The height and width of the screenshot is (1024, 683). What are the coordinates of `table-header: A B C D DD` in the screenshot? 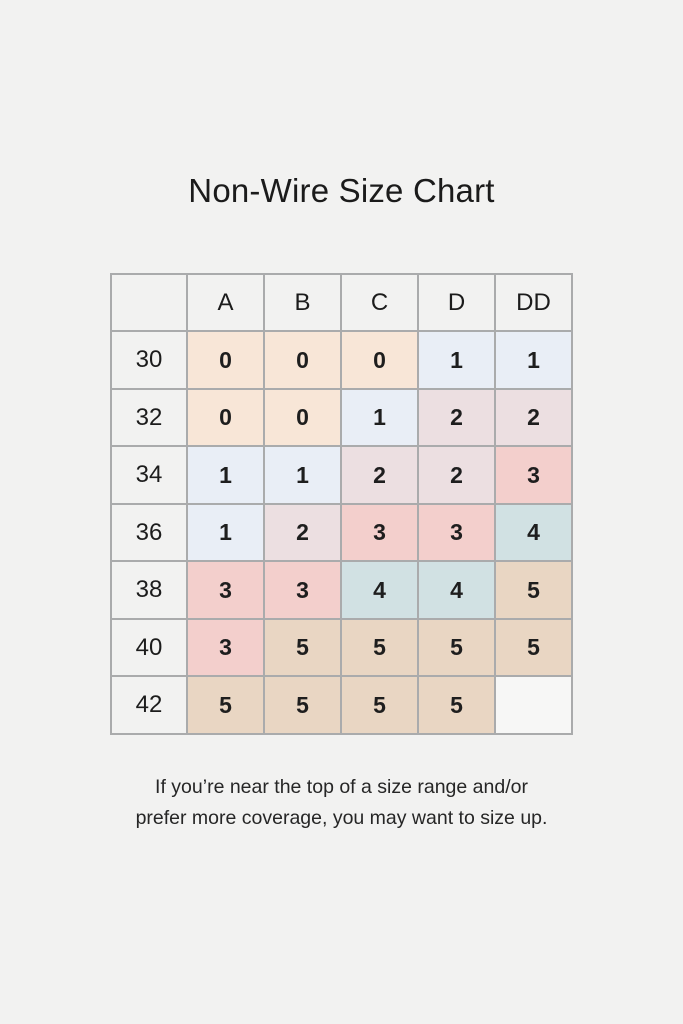 It's located at (341, 302).